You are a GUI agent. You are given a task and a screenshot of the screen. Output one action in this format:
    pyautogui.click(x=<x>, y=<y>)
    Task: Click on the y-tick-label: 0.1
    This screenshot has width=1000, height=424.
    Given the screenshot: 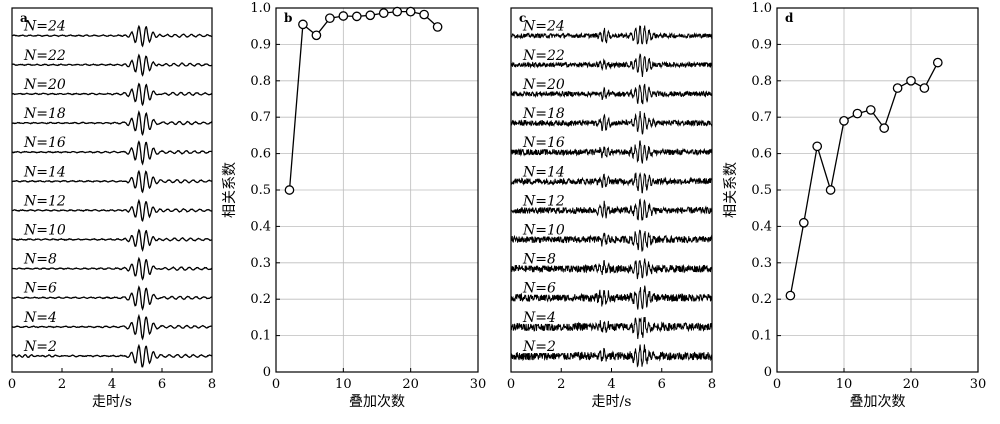 What is the action you would take?
    pyautogui.click(x=260, y=336)
    